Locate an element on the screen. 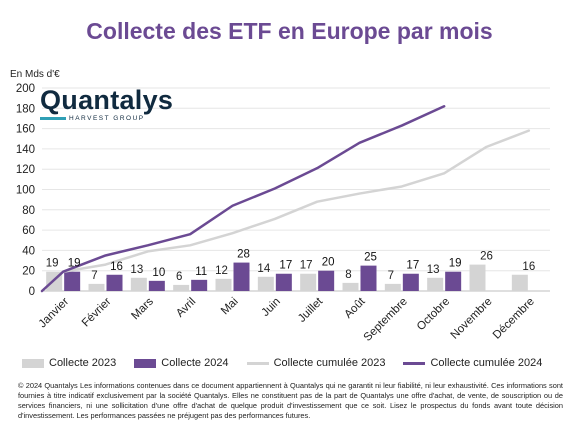 The image size is (579, 436). legend-item-cumulee-2024: Collecte cumulée 2024 is located at coordinates (472, 363).